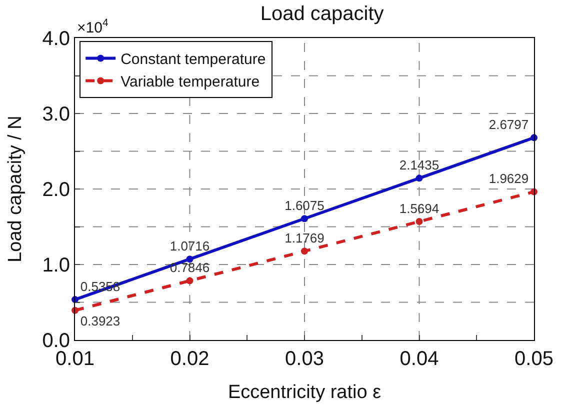 The height and width of the screenshot is (410, 565). What do you see at coordinates (508, 124) in the screenshot?
I see `data-label: 2.6797` at bounding box center [508, 124].